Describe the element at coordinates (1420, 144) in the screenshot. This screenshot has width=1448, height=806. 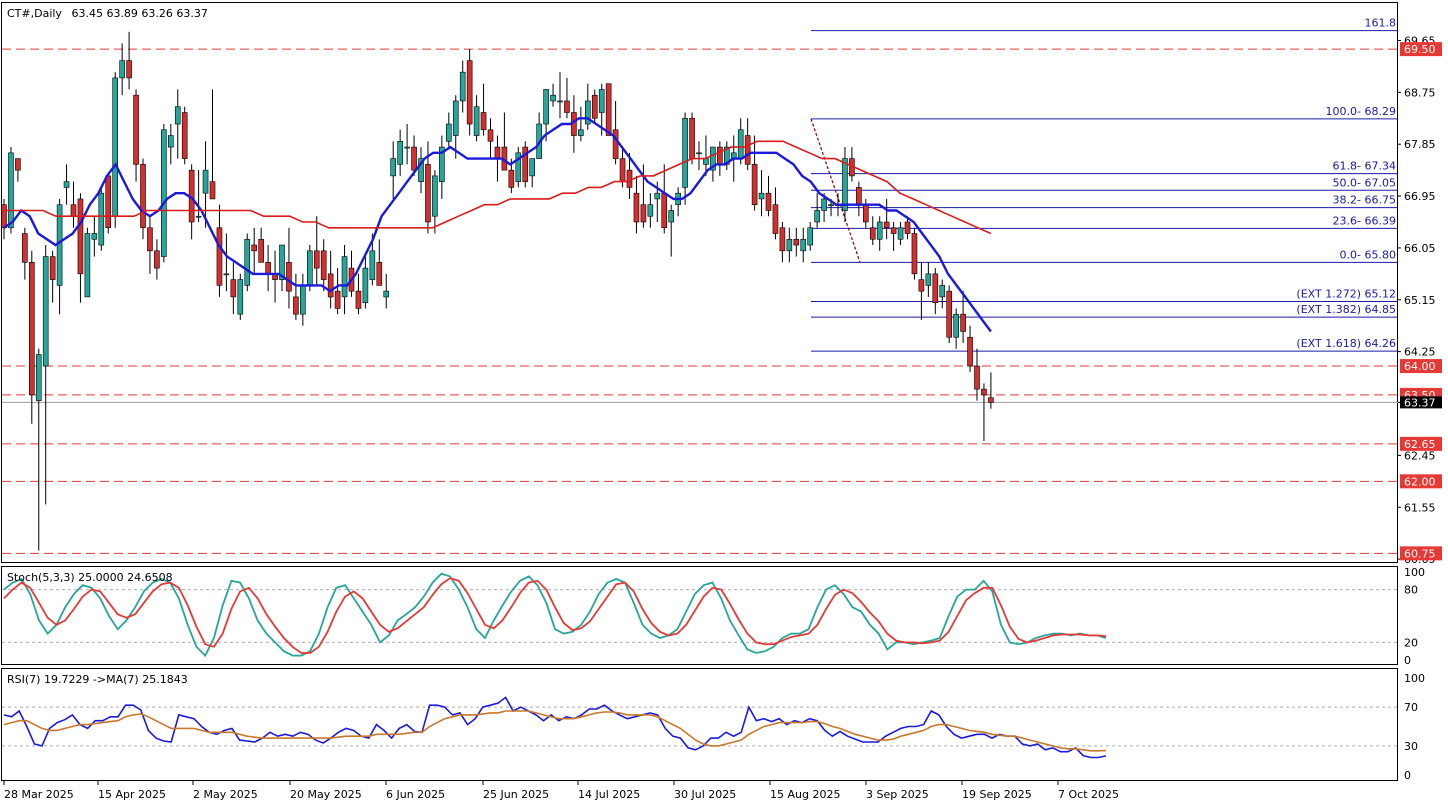
I see `price-tick-label: 67.85` at that location.